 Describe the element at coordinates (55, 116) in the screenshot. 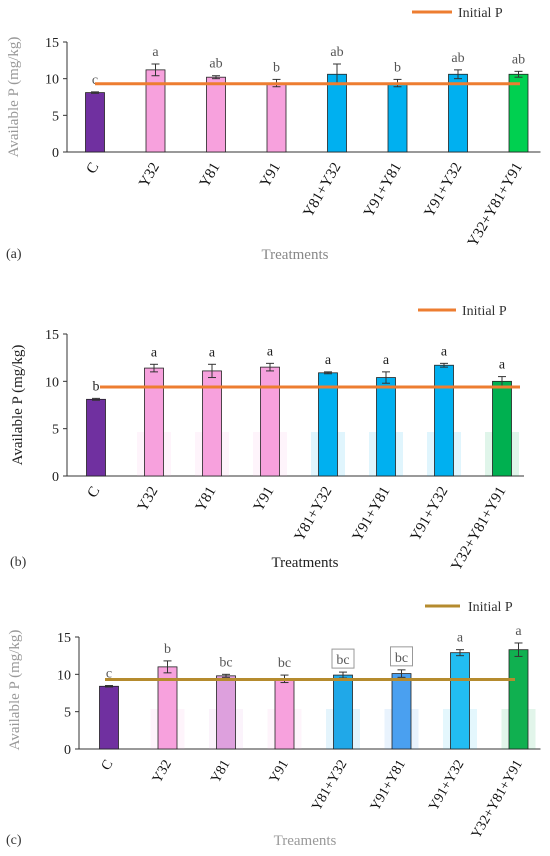

I see `chart-a-y-tick-label: 5` at that location.